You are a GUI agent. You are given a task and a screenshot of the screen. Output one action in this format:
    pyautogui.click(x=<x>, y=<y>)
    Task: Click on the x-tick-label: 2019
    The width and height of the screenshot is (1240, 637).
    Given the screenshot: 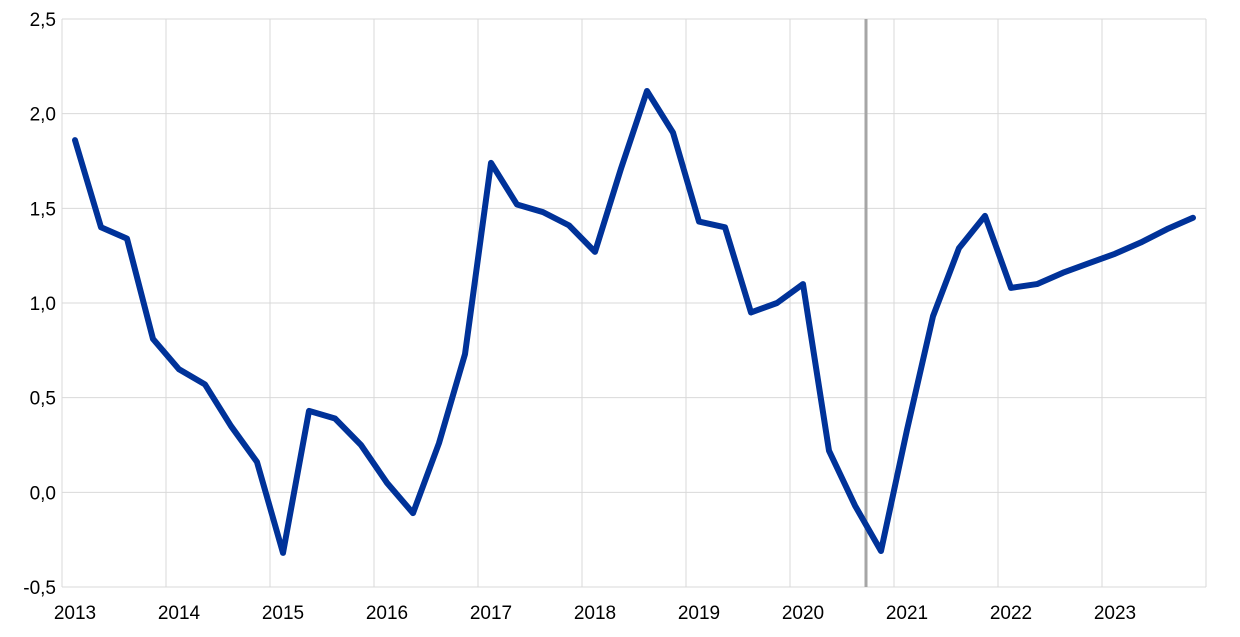 What is the action you would take?
    pyautogui.click(x=699, y=613)
    